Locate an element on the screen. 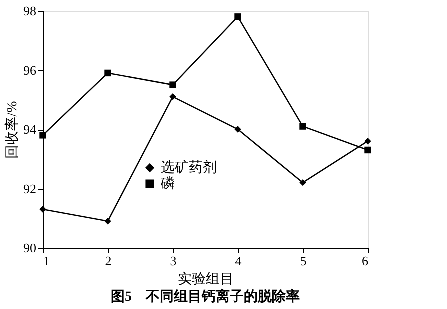 Image resolution: width=447 pixels, height=309 pixels. text: 图5 不同组目钙离子的脱除率 is located at coordinates (205, 296).